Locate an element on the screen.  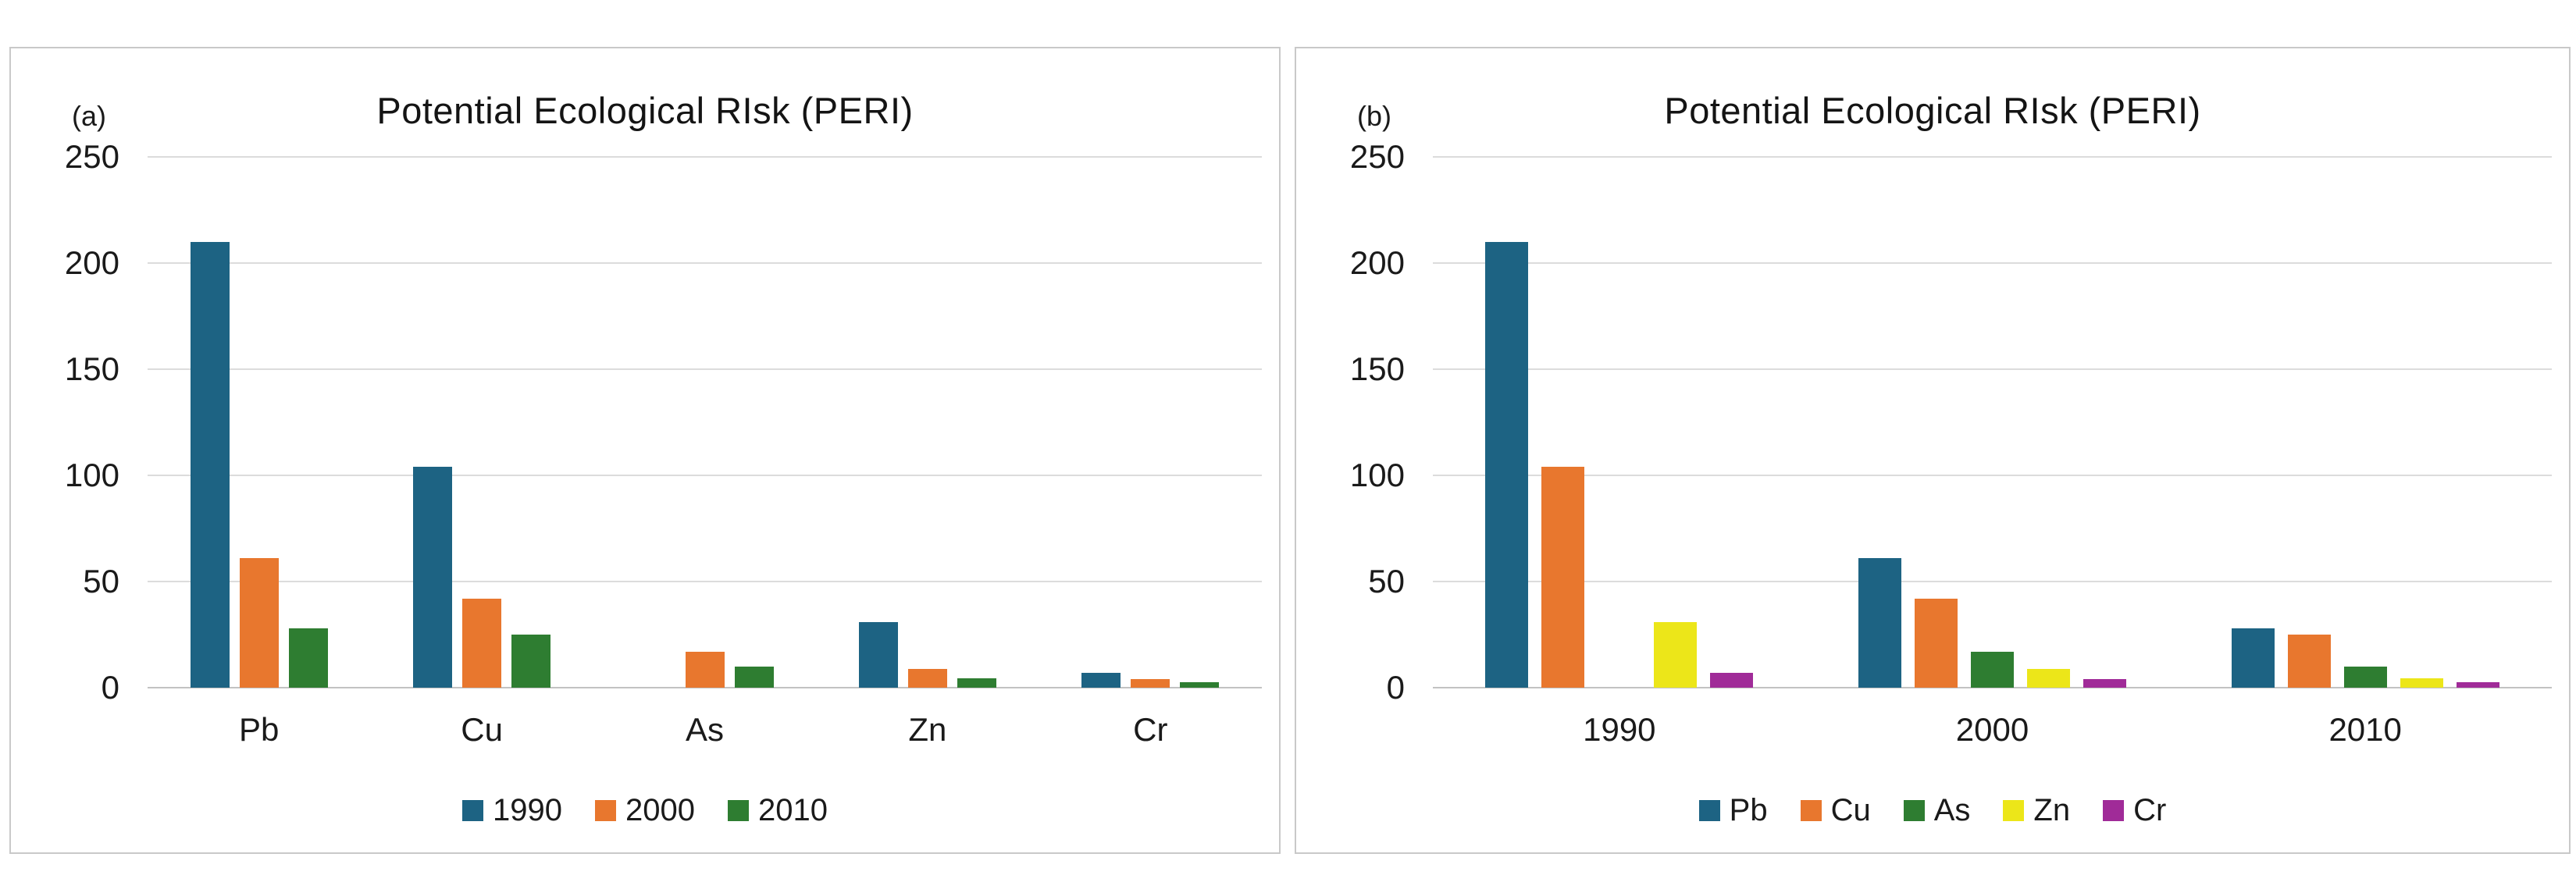
panel-letter-label: (a) is located at coordinates (89, 116).